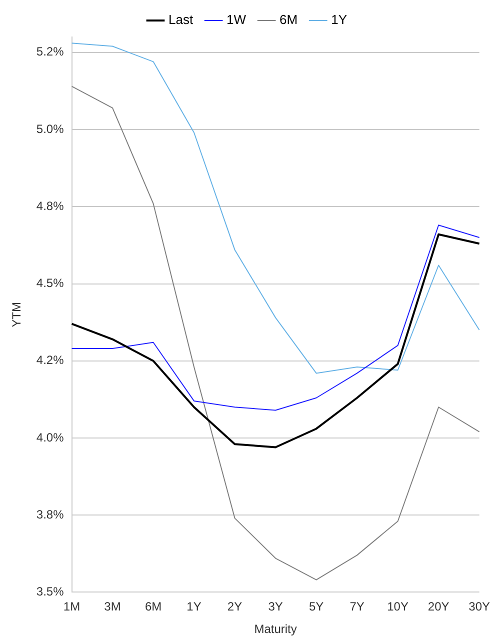 This screenshot has height=641, width=498. Describe the element at coordinates (17, 315) in the screenshot. I see `y-axis-title: YTM` at that location.